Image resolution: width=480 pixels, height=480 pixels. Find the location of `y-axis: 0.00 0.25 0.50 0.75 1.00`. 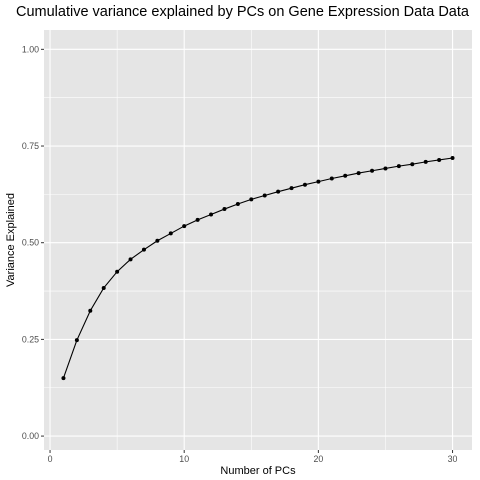

y-axis: 0.00 0.25 0.50 0.75 1.00 is located at coordinates (33, 242).